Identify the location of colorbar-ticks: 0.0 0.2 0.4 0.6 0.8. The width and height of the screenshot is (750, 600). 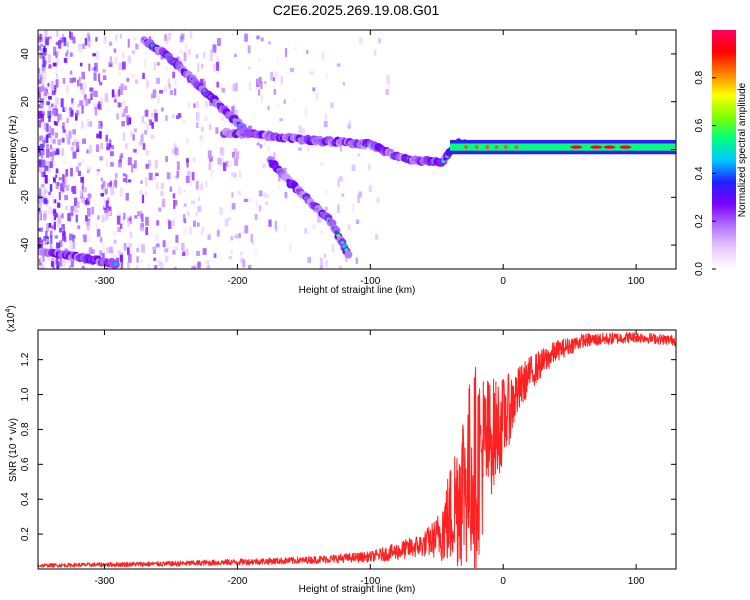
(705, 173).